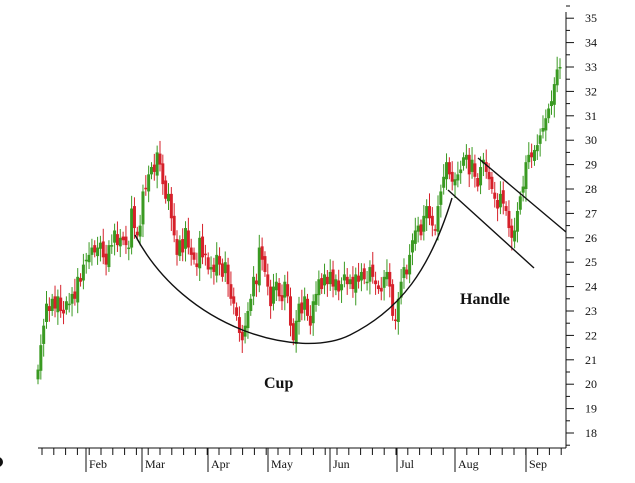 Image resolution: width=635 pixels, height=483 pixels. I want to click on y-tick-label: 18, so click(591, 433).